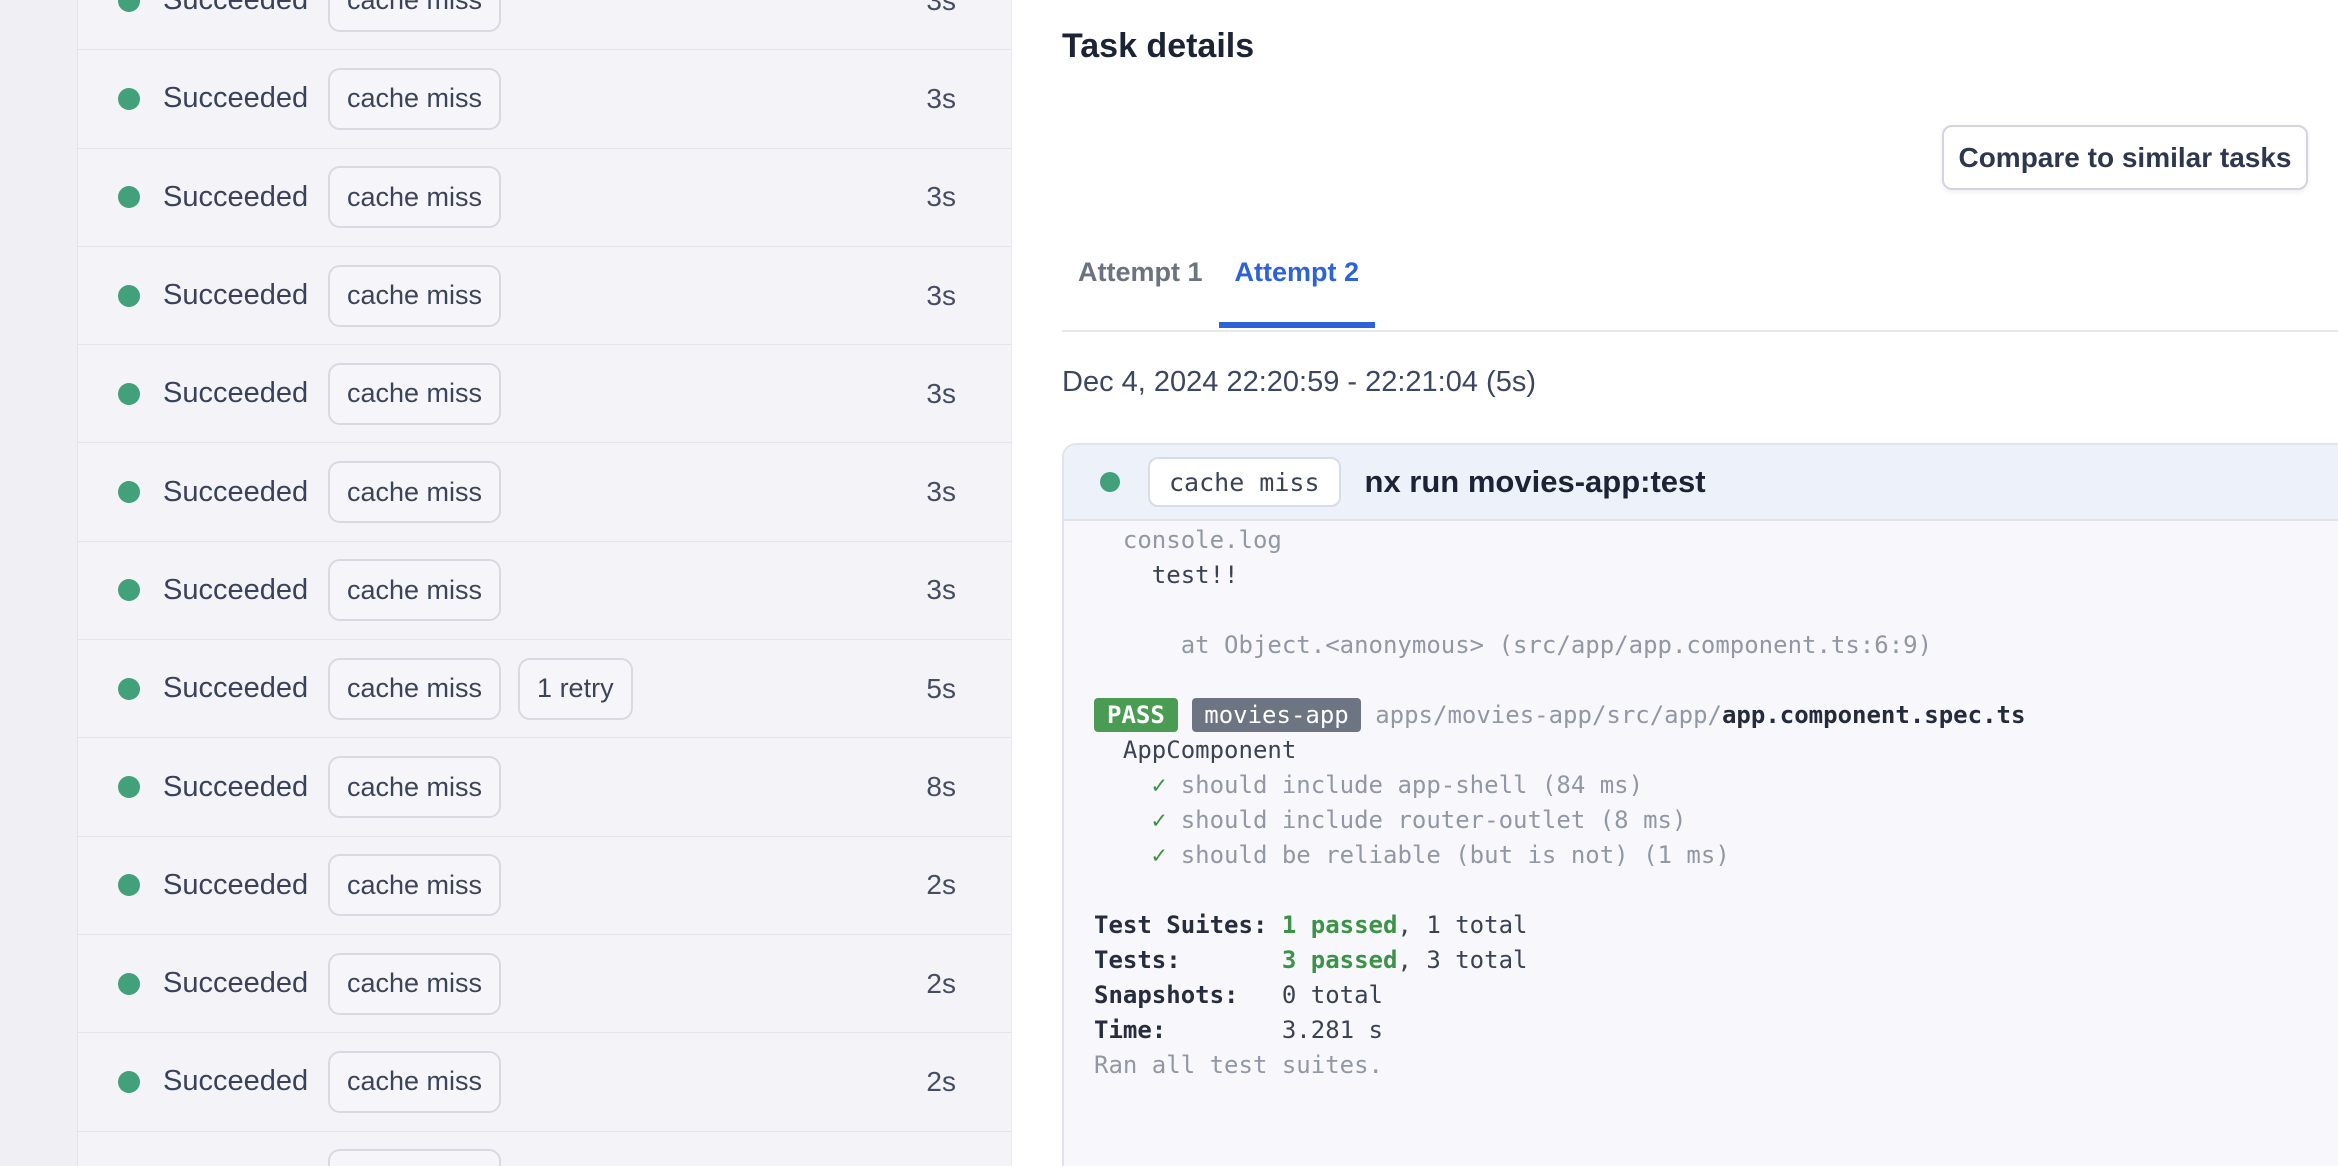  What do you see at coordinates (1140, 288) in the screenshot?
I see `tab-attempt: Attempt 1` at bounding box center [1140, 288].